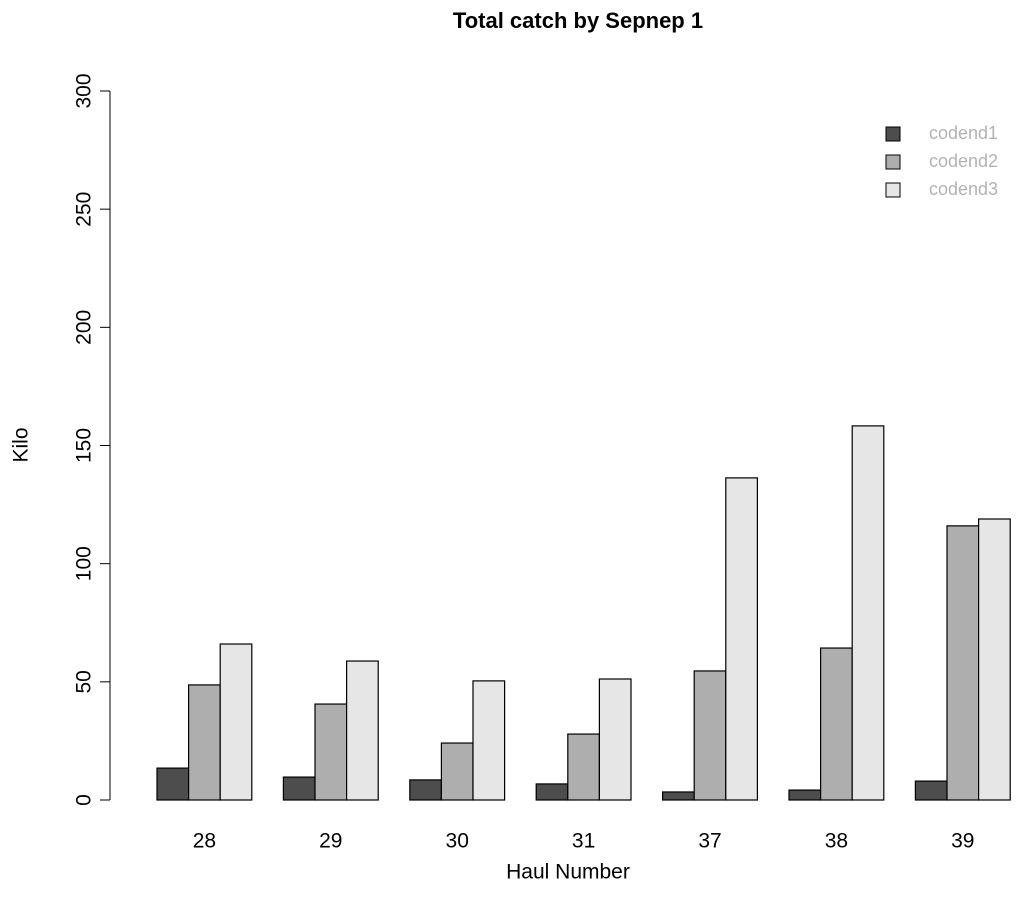 The width and height of the screenshot is (1024, 914). I want to click on y-axis-label: Kilo, so click(21, 444).